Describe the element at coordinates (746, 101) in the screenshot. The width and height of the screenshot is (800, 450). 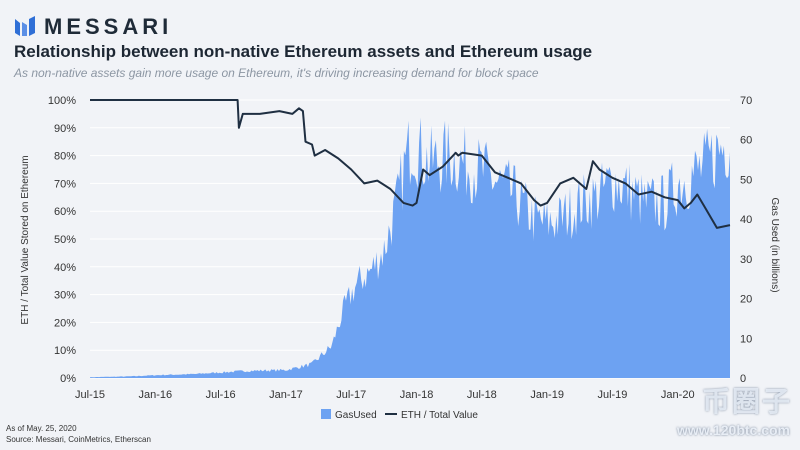
I see `right-tick-label: 70` at that location.